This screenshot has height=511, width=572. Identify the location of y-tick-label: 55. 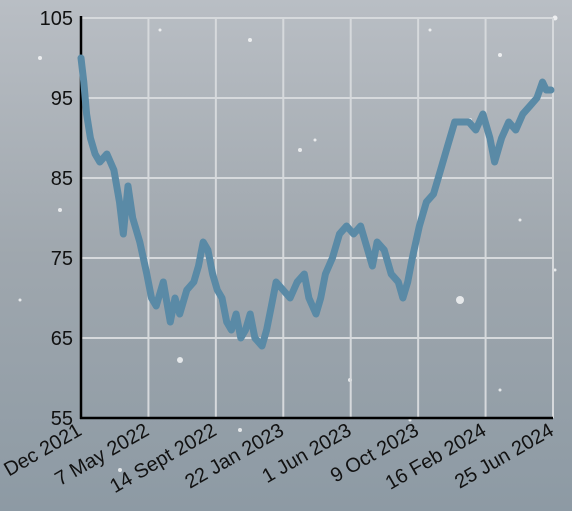
(62, 419).